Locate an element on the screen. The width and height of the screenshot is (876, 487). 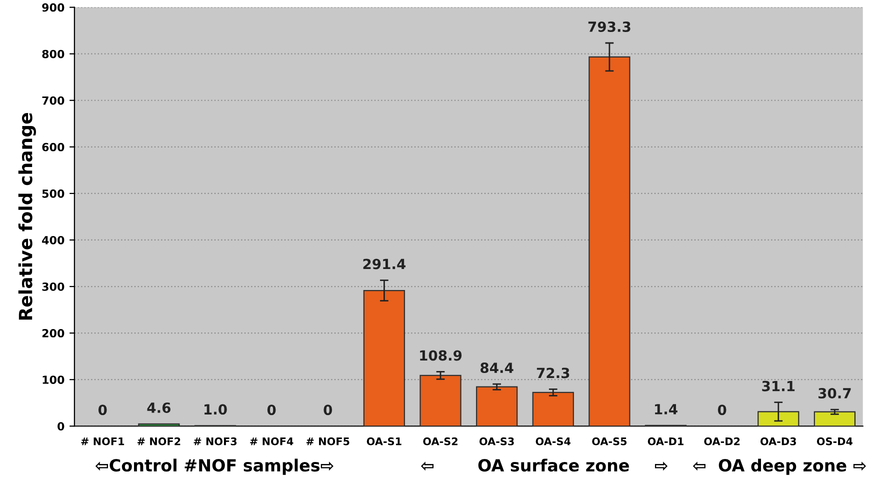
y-tick-label: 300 is located at coordinates (53, 286).